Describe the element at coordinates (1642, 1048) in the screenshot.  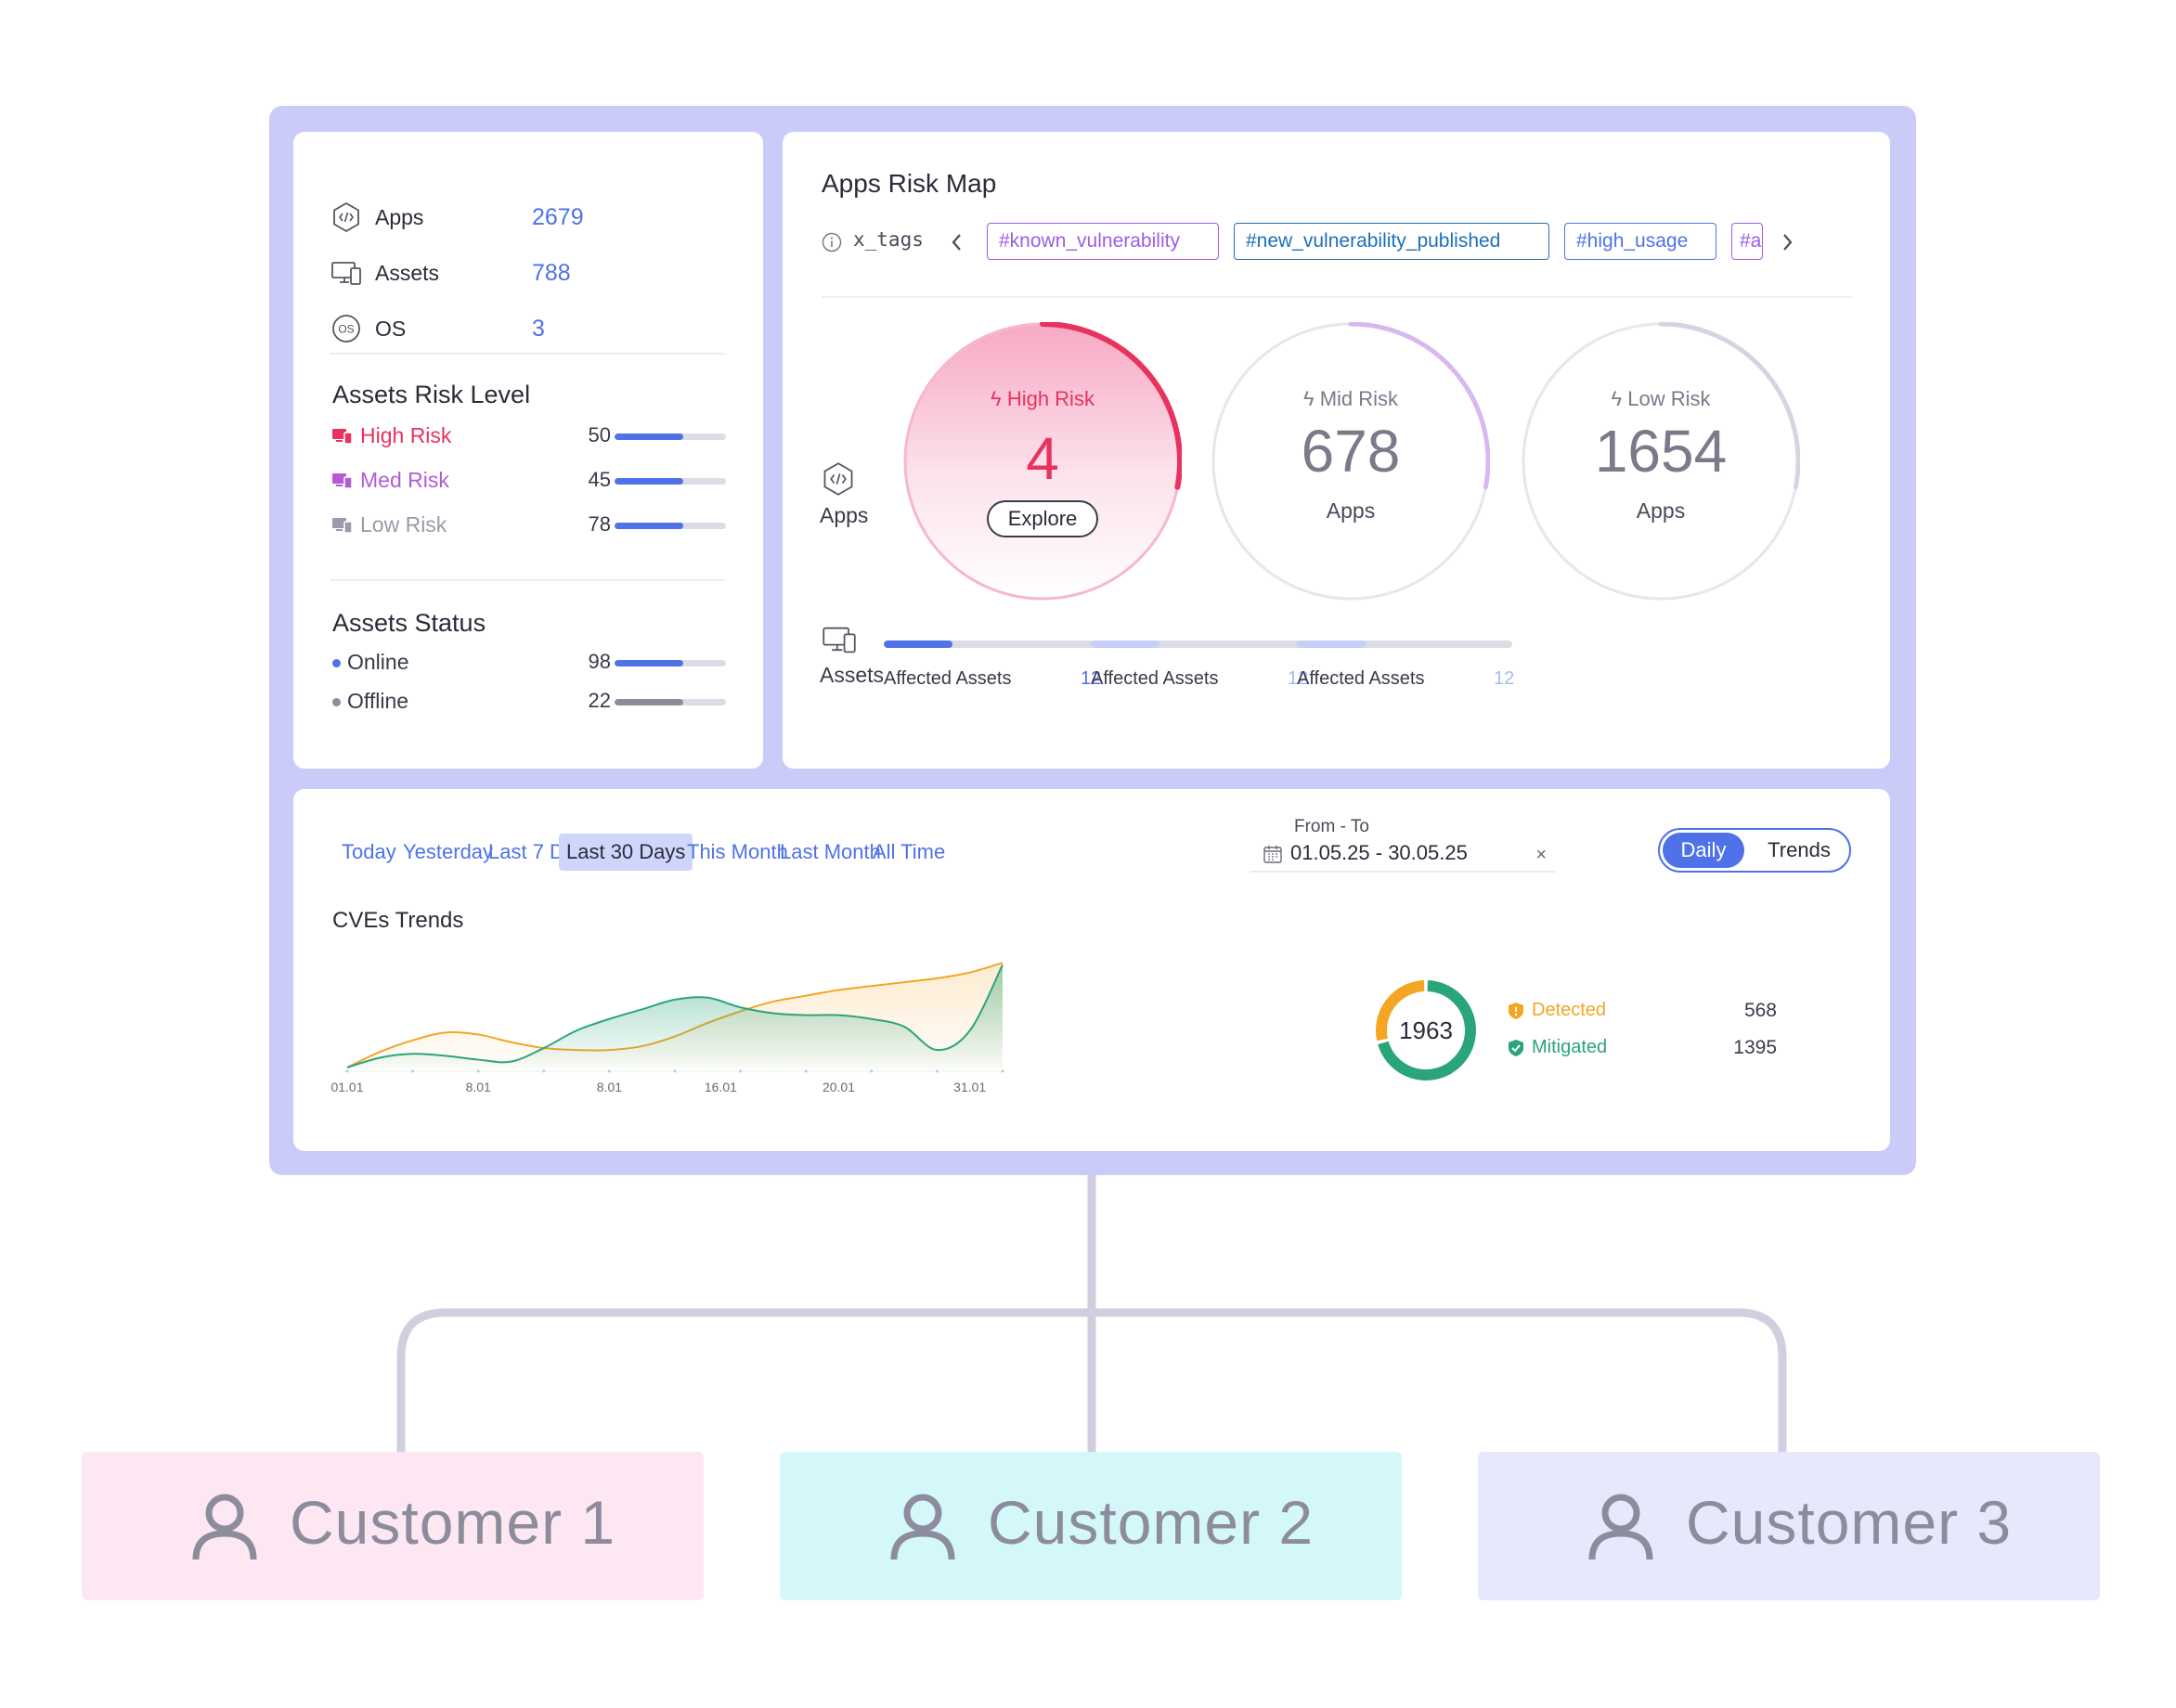
I see `legend-mitigated: Mitigated 1395` at that location.